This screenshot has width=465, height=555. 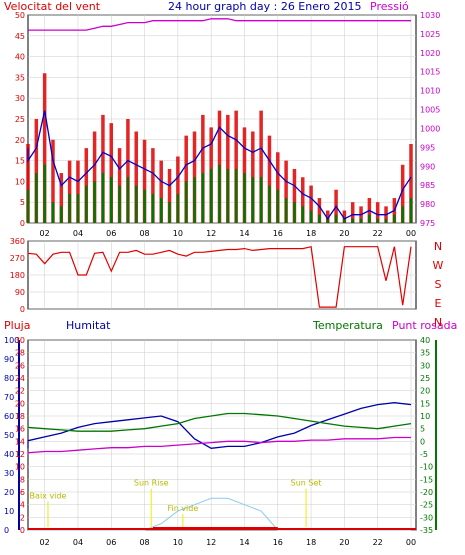 I want to click on y-tick-label-rain: 10, so click(x=20, y=467).